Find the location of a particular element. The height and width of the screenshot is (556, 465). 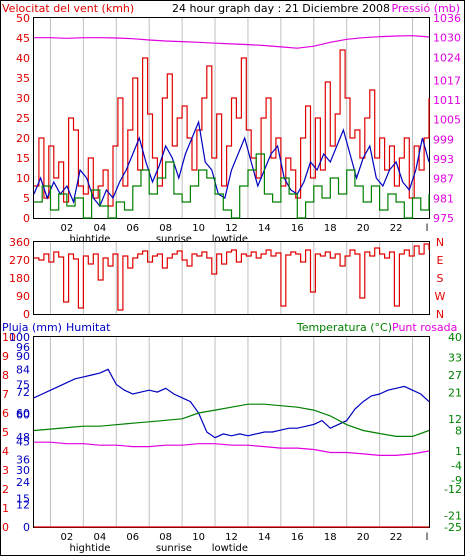

direction-y-tick-label: 180 is located at coordinates (19, 278).